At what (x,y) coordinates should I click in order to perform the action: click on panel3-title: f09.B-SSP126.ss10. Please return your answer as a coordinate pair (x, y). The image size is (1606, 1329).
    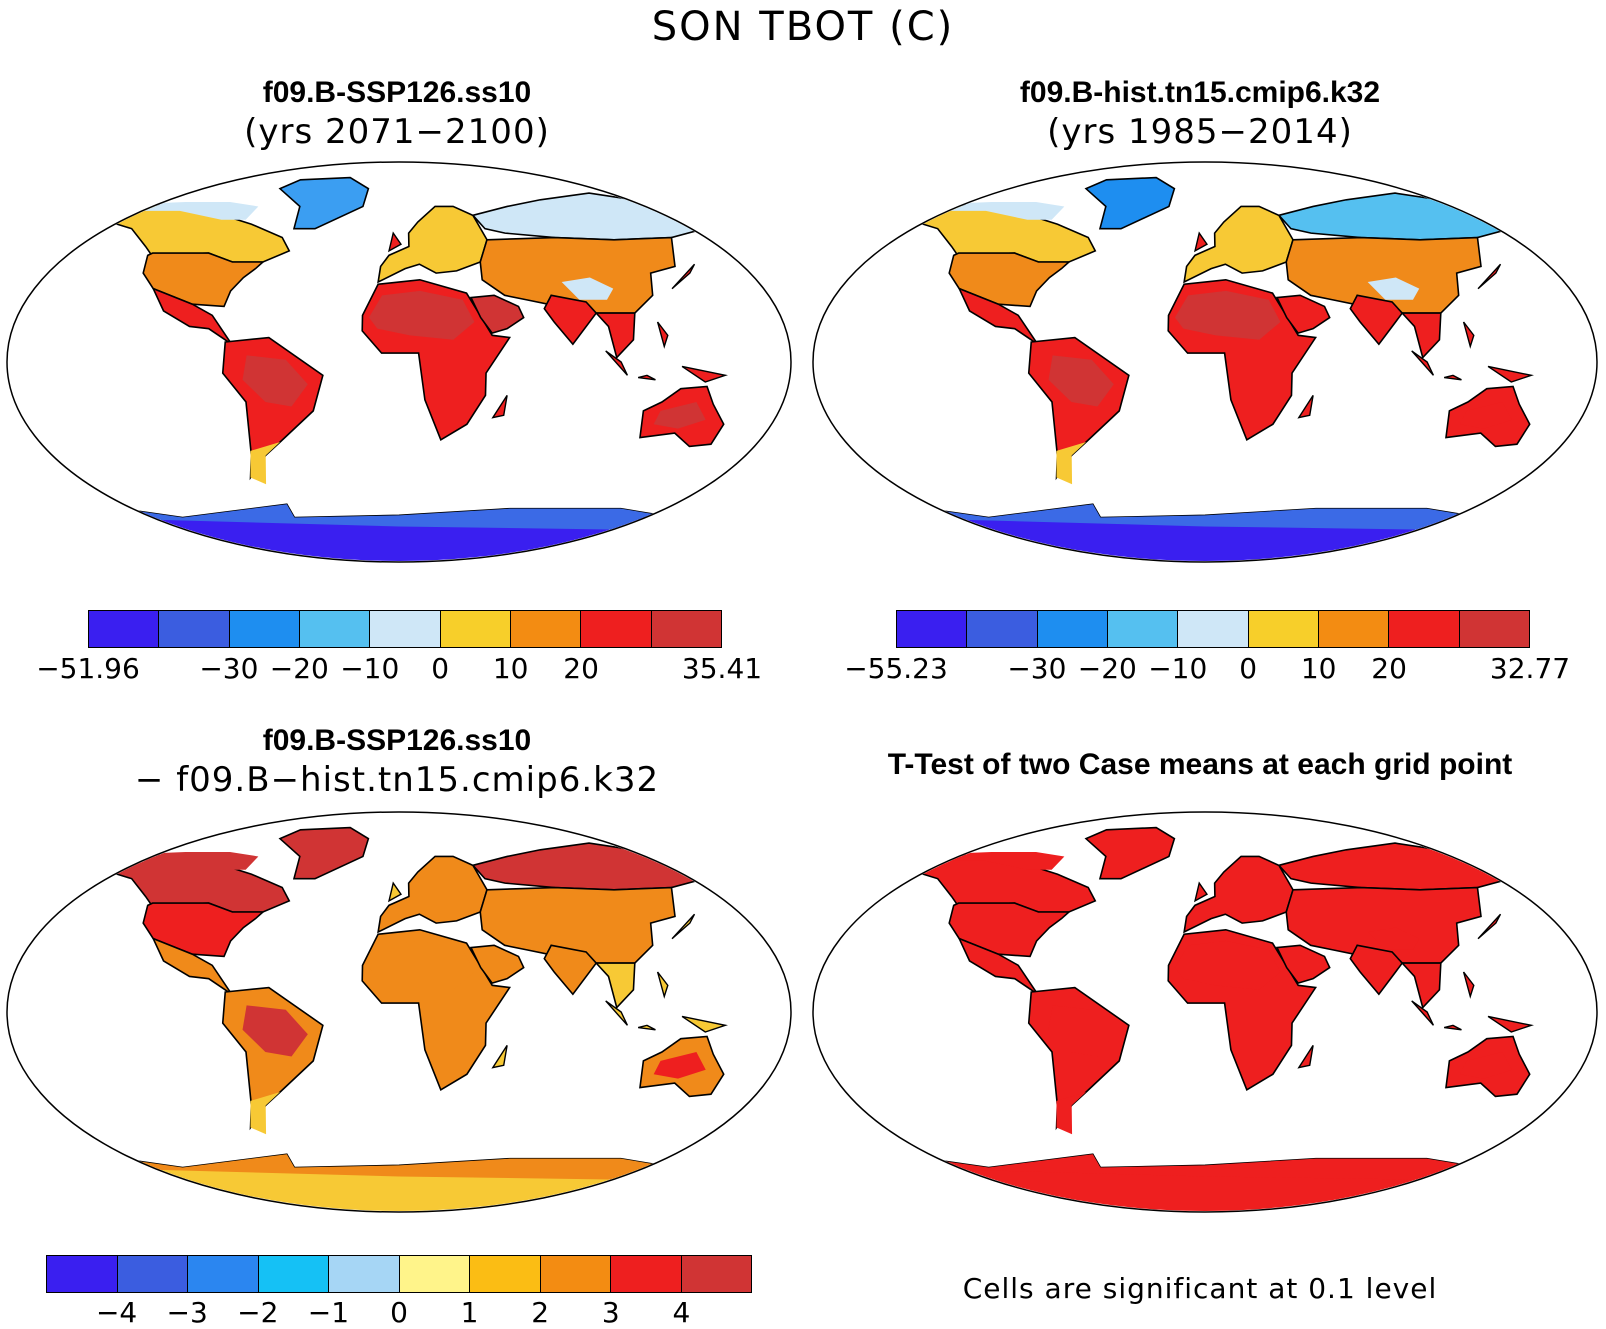
    Looking at the image, I should click on (397, 740).